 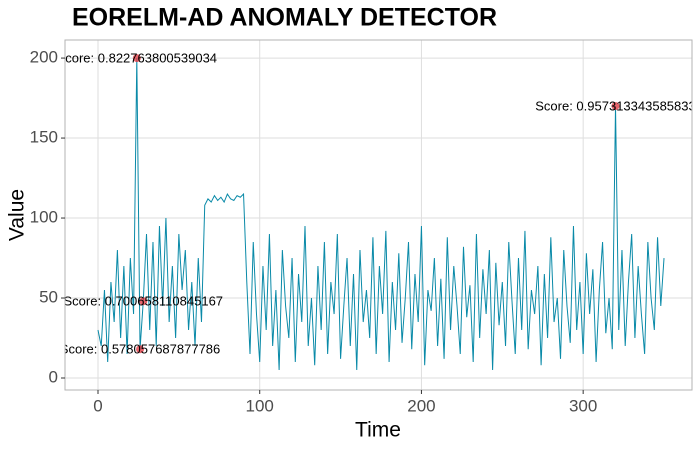 I want to click on anomaly-label: Score: 0.578057687877786, so click(x=140, y=349).